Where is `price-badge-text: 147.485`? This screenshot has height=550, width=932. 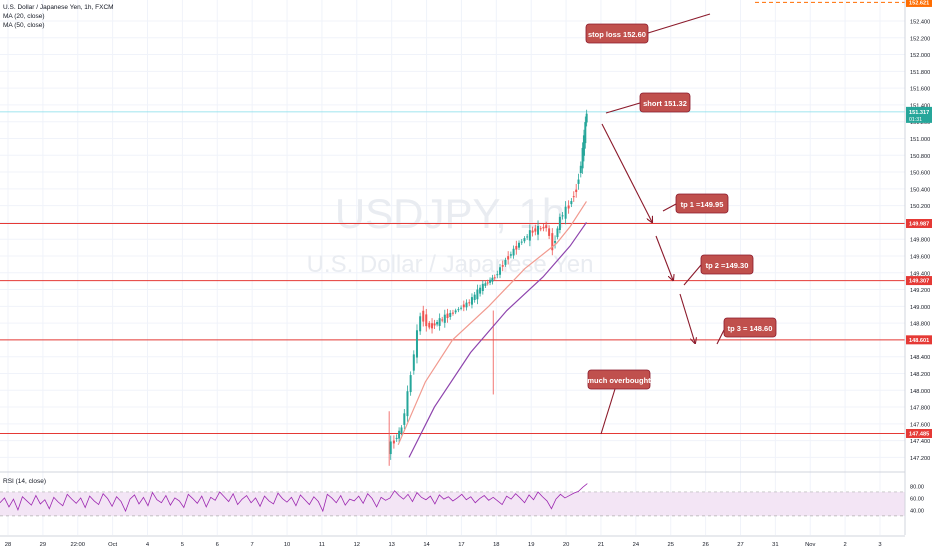
price-badge-text: 147.485 is located at coordinates (919, 434).